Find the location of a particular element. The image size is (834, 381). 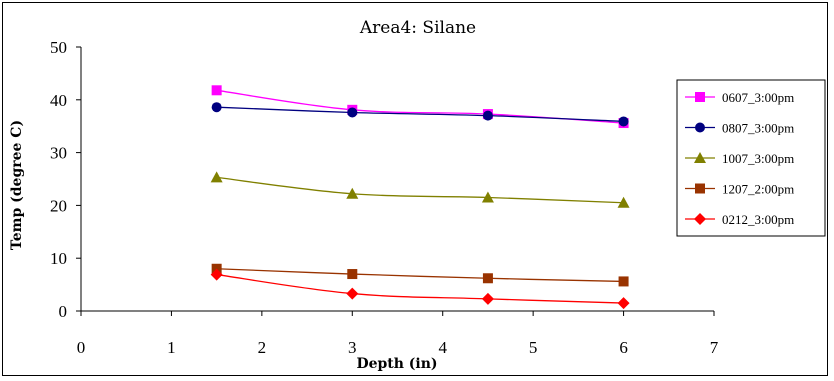

legend-marker-0607_3:00pm is located at coordinates (700, 97).